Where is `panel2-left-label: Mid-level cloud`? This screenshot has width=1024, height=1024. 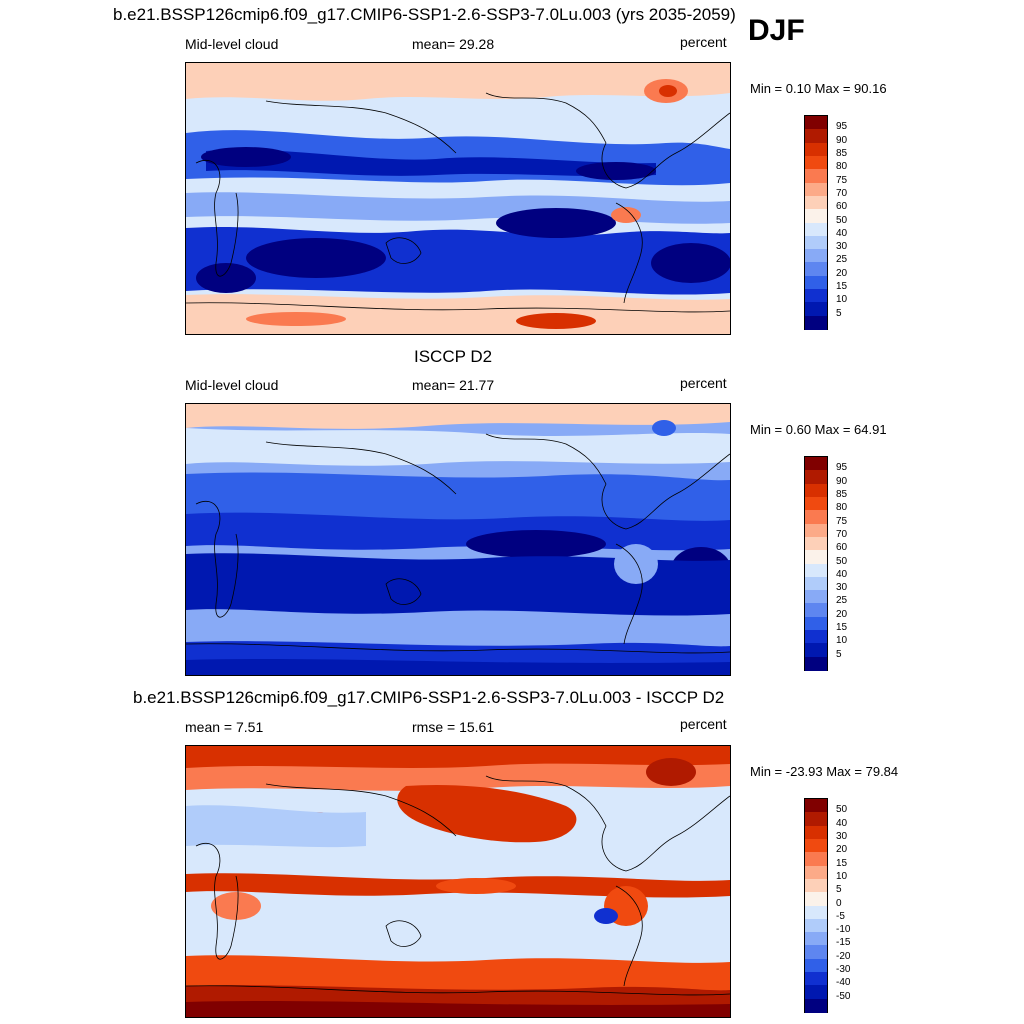 panel2-left-label: Mid-level cloud is located at coordinates (232, 385).